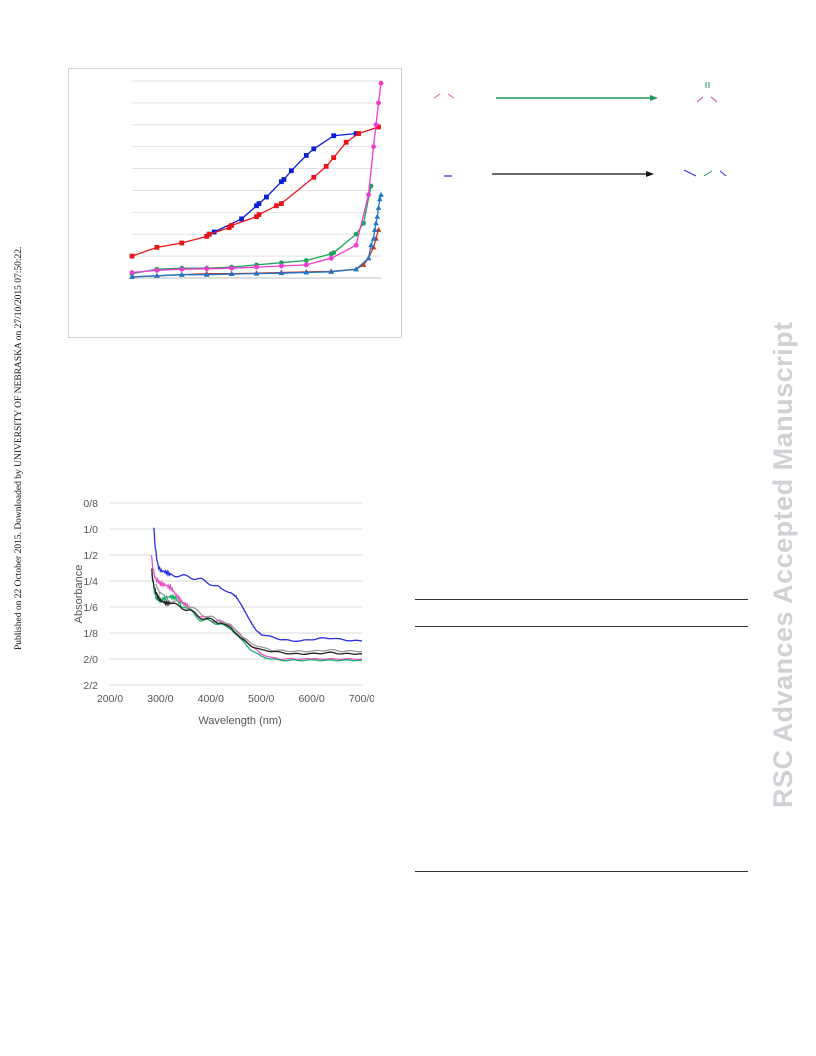 This screenshot has width=816, height=1056. I want to click on y-tick-label: 2/2, so click(90, 686).